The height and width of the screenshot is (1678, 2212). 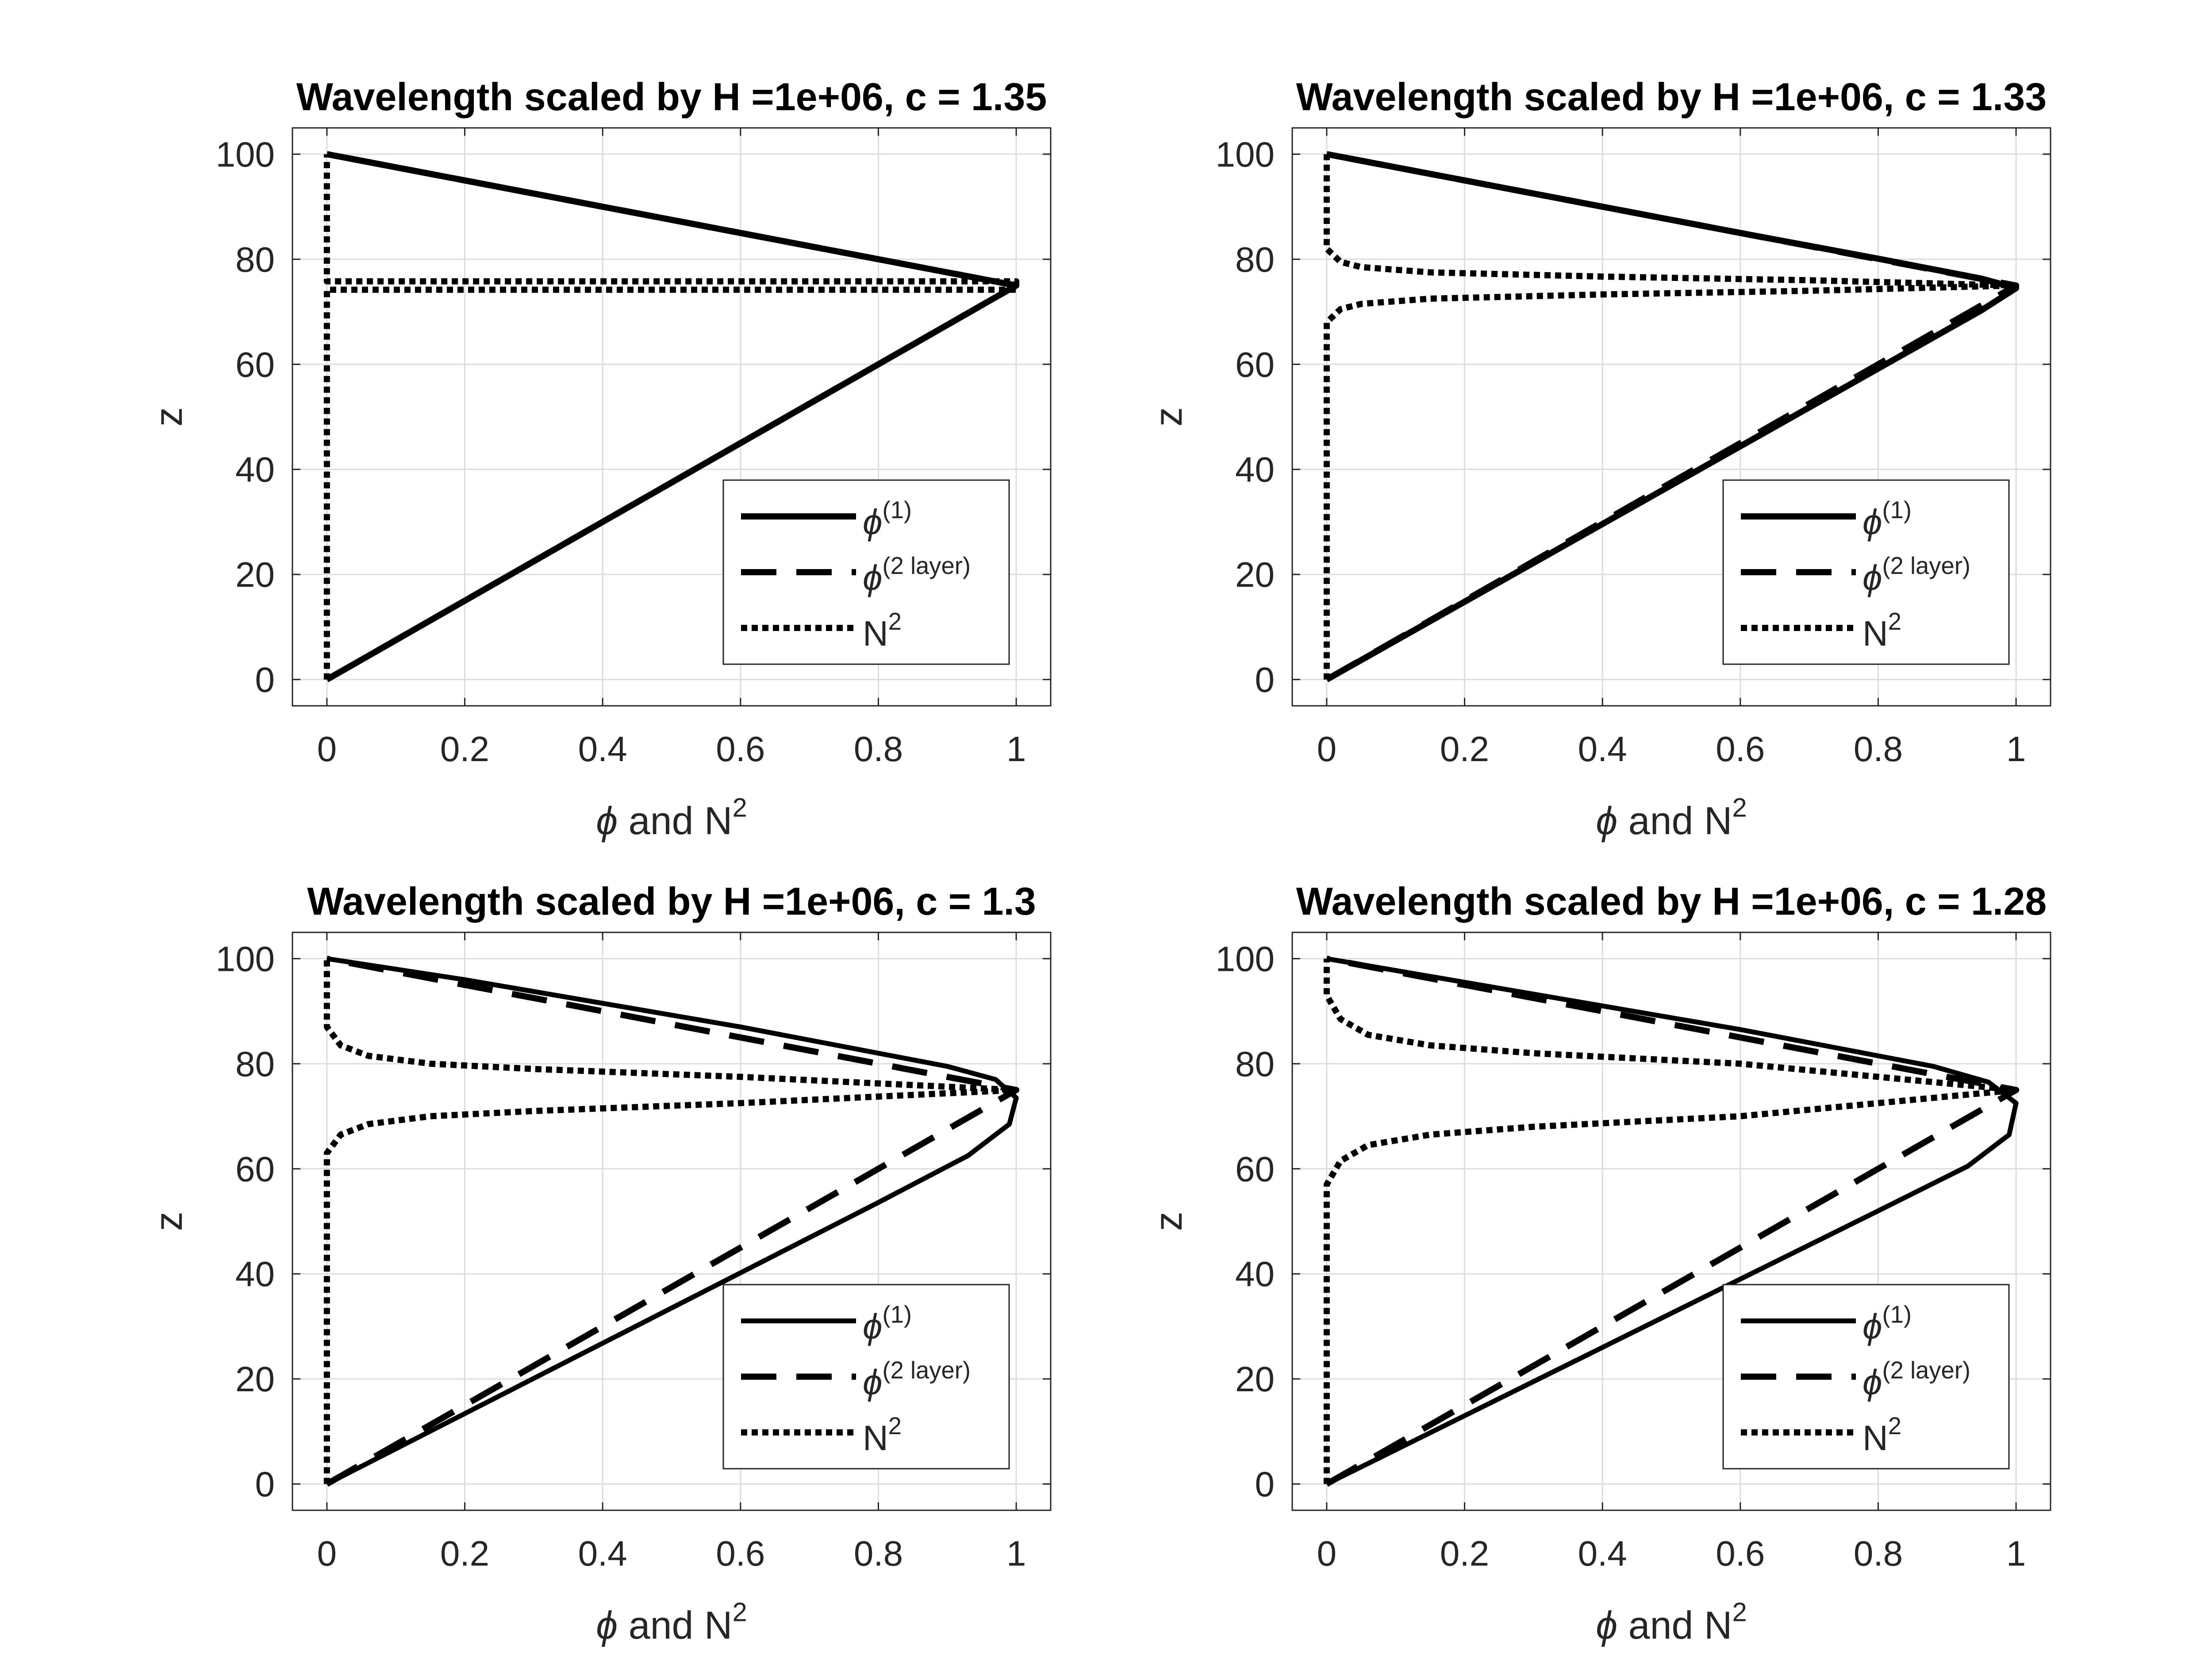 What do you see at coordinates (671, 901) in the screenshot?
I see `chart-title: Wavelength scaled by H =1e+06, c = 1.3` at bounding box center [671, 901].